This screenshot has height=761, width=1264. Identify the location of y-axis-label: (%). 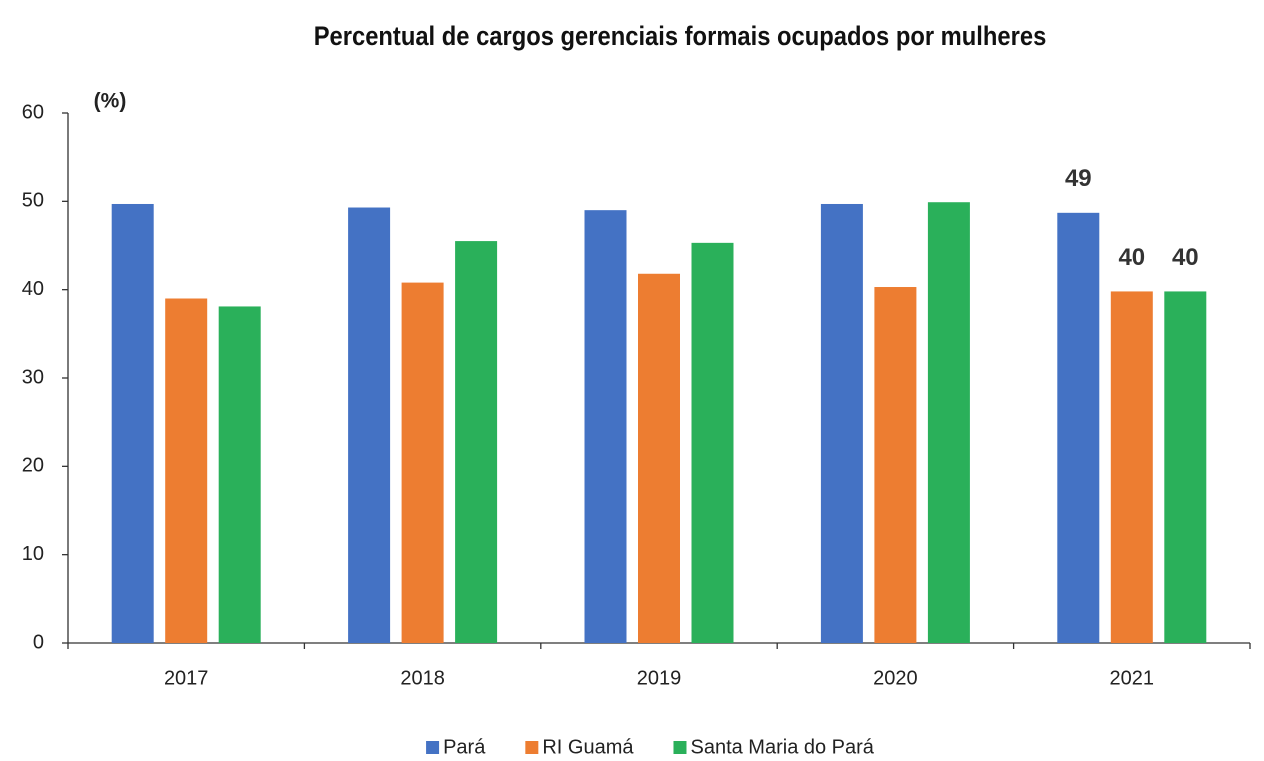
(110, 101).